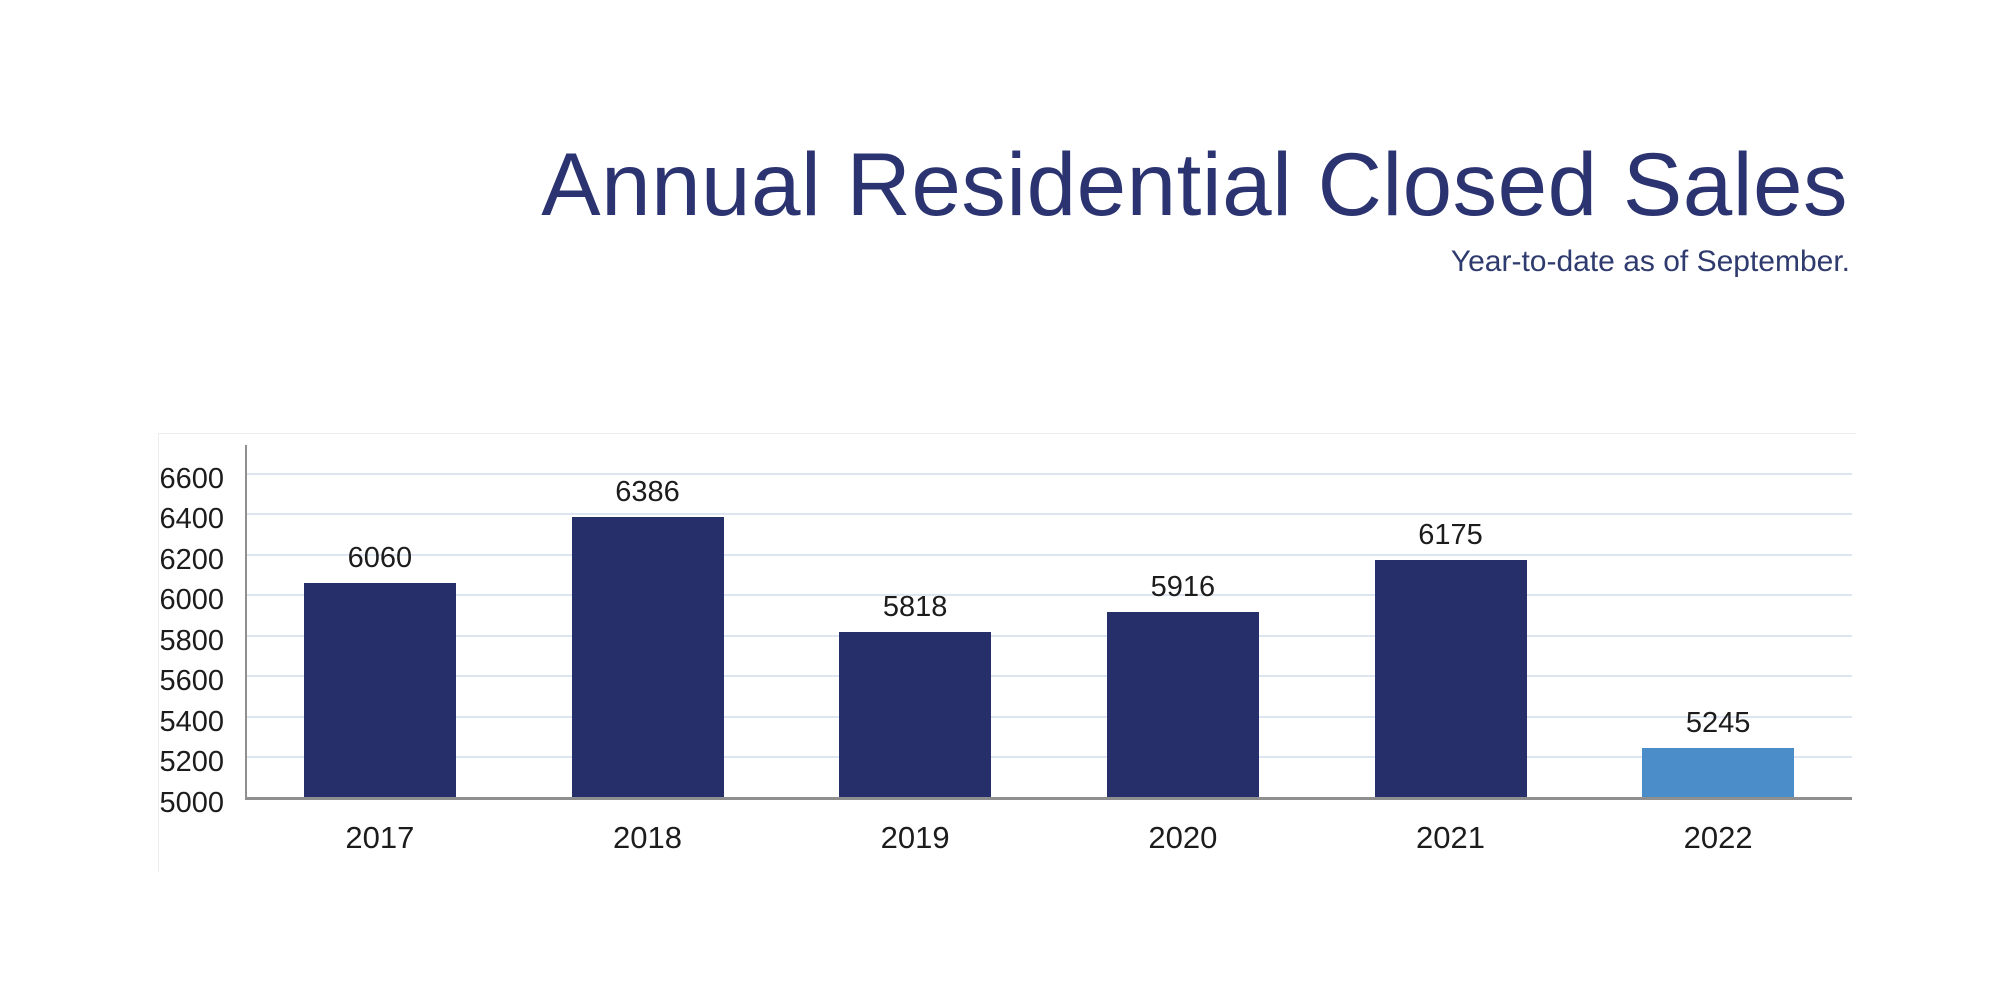  What do you see at coordinates (1718, 837) in the screenshot?
I see `x-axis-tick-label-2022: 2022` at bounding box center [1718, 837].